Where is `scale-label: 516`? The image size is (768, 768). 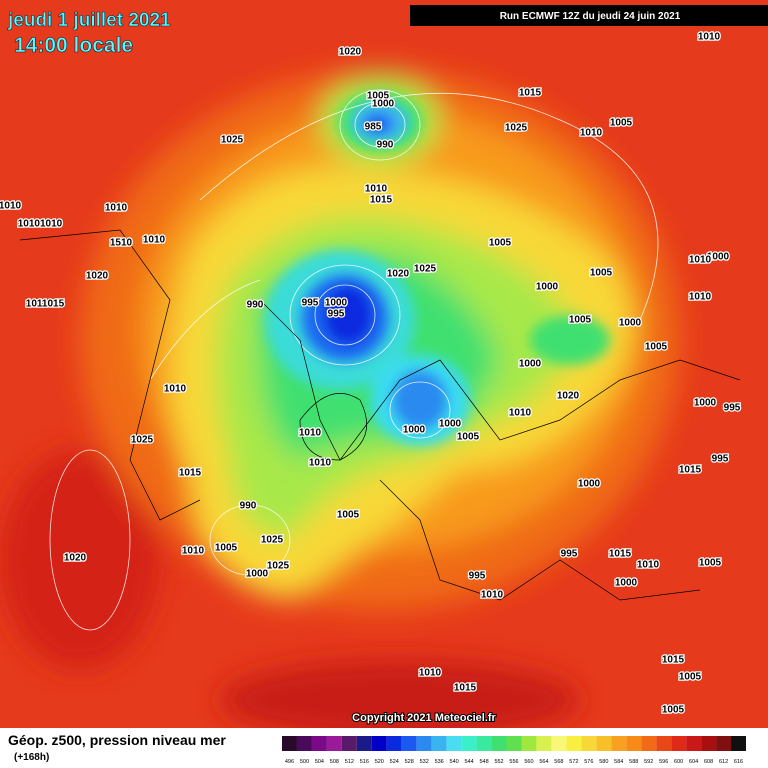 scale-label: 516 is located at coordinates (364, 762).